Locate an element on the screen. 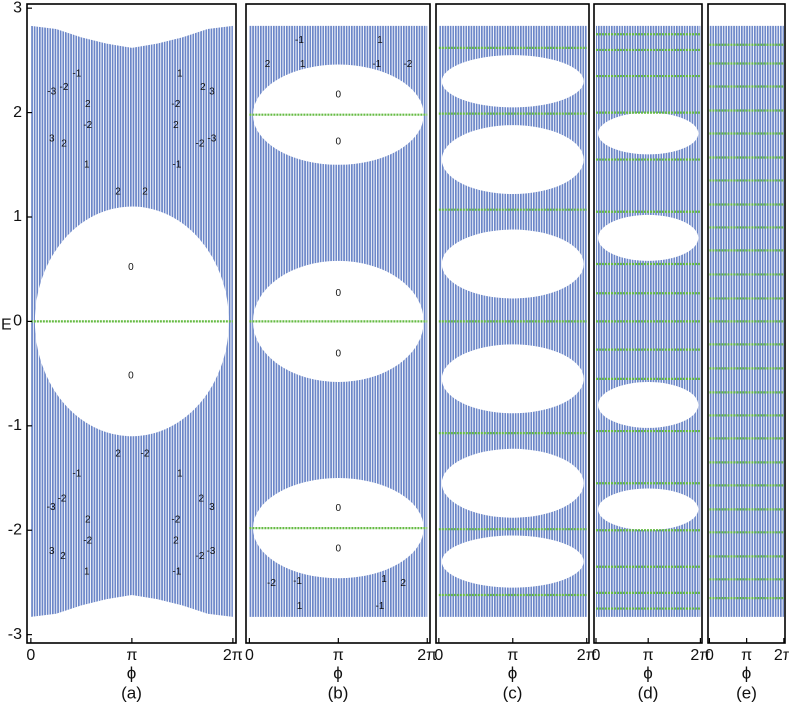 This screenshot has width=789, height=709. panel-caption: (b) is located at coordinates (338, 692).